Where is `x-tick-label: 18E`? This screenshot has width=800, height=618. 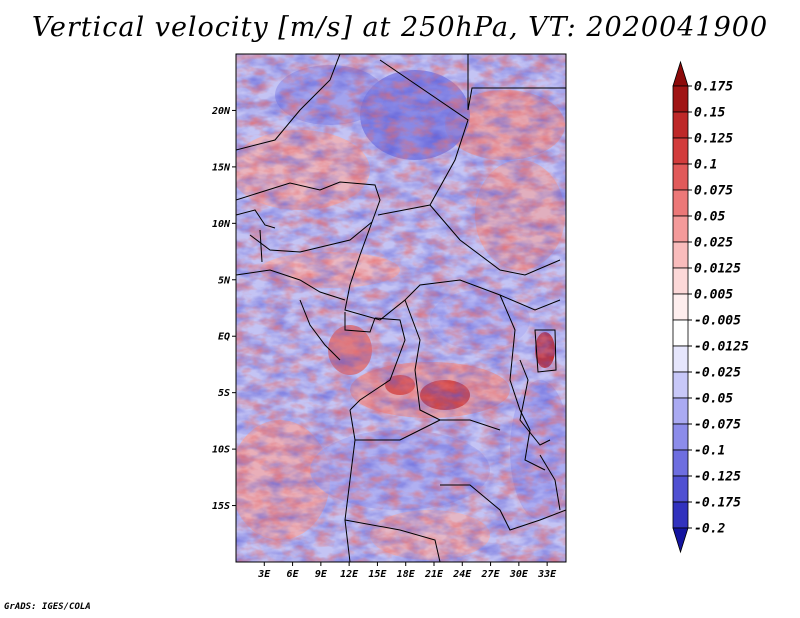
x-tick-label: 18E is located at coordinates (406, 574).